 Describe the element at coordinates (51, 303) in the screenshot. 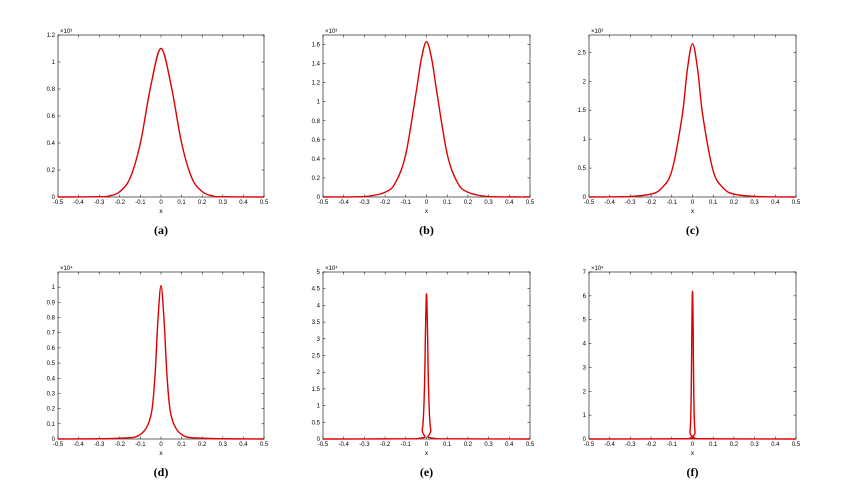

I see `y-tick-label: 0.9` at that location.